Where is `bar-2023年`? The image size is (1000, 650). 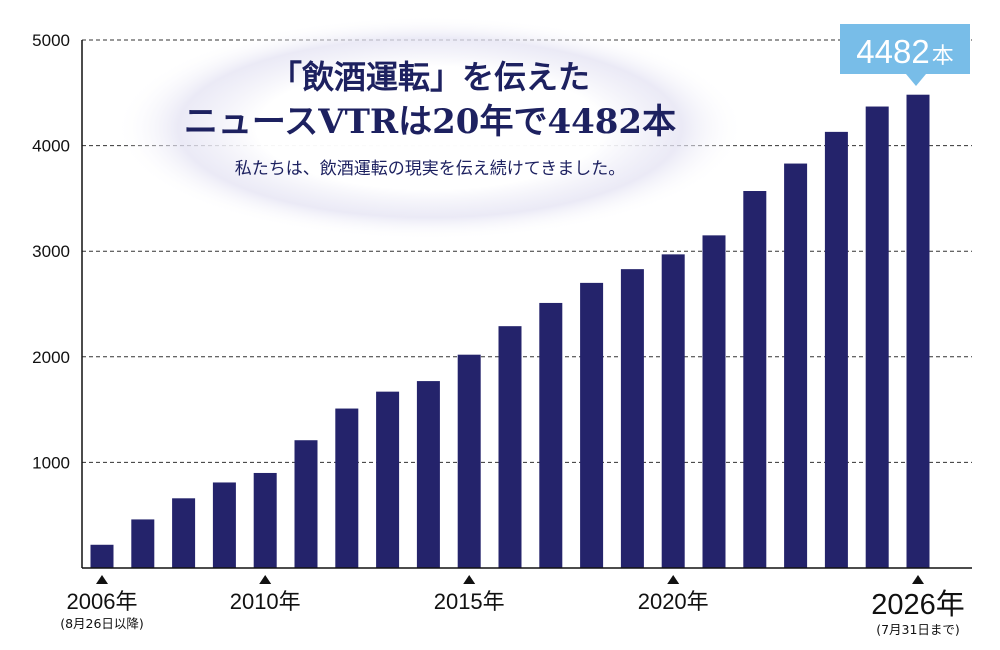
bar-2023年 is located at coordinates (796, 365).